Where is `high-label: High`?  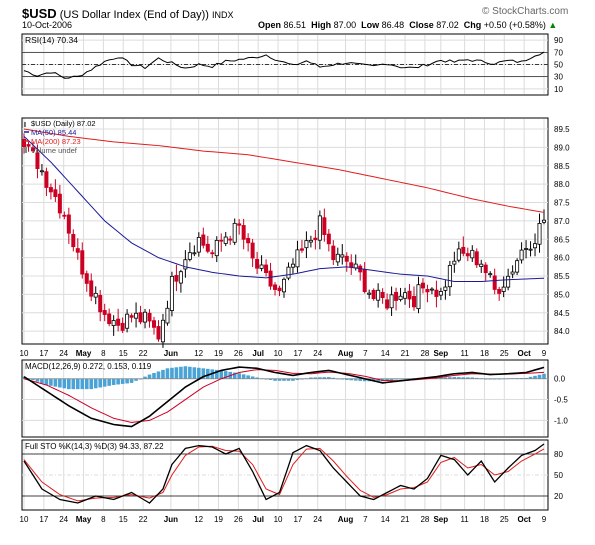
high-label: High is located at coordinates (321, 25).